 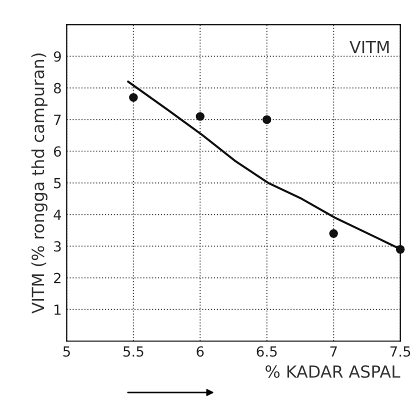 What do you see at coordinates (57, 183) in the screenshot?
I see `y-tick-label: 5` at bounding box center [57, 183].